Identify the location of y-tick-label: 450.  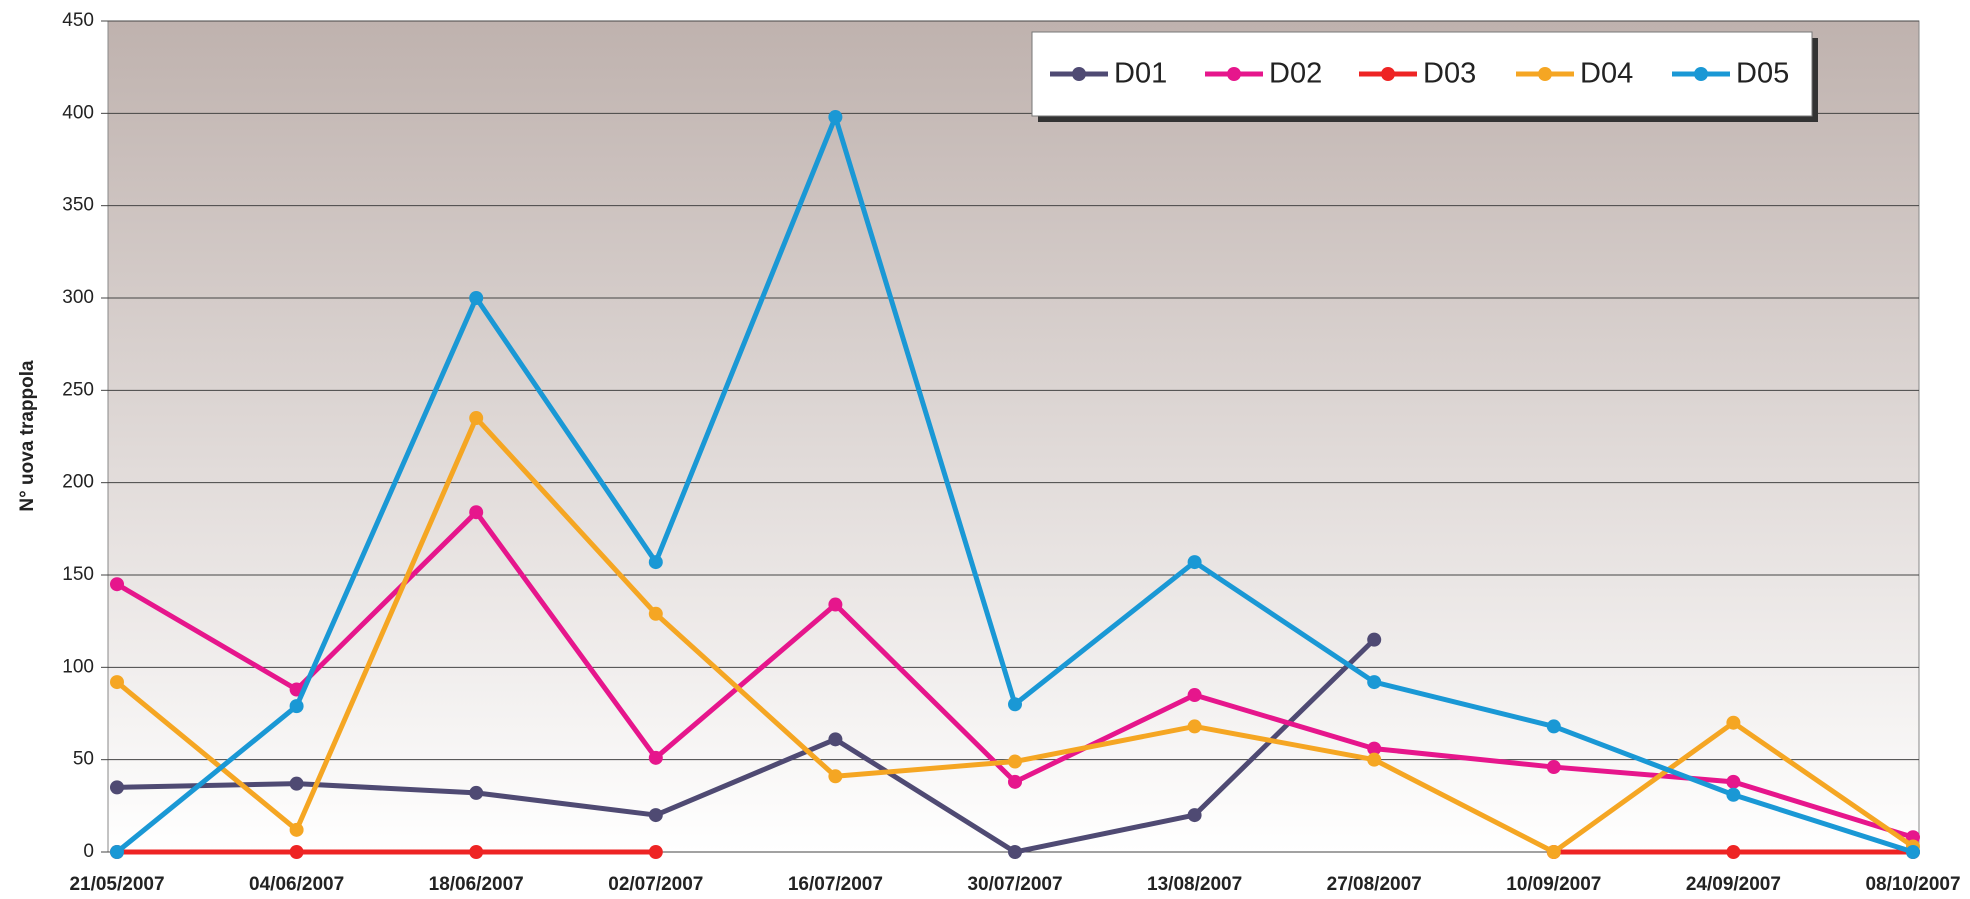
(78, 20).